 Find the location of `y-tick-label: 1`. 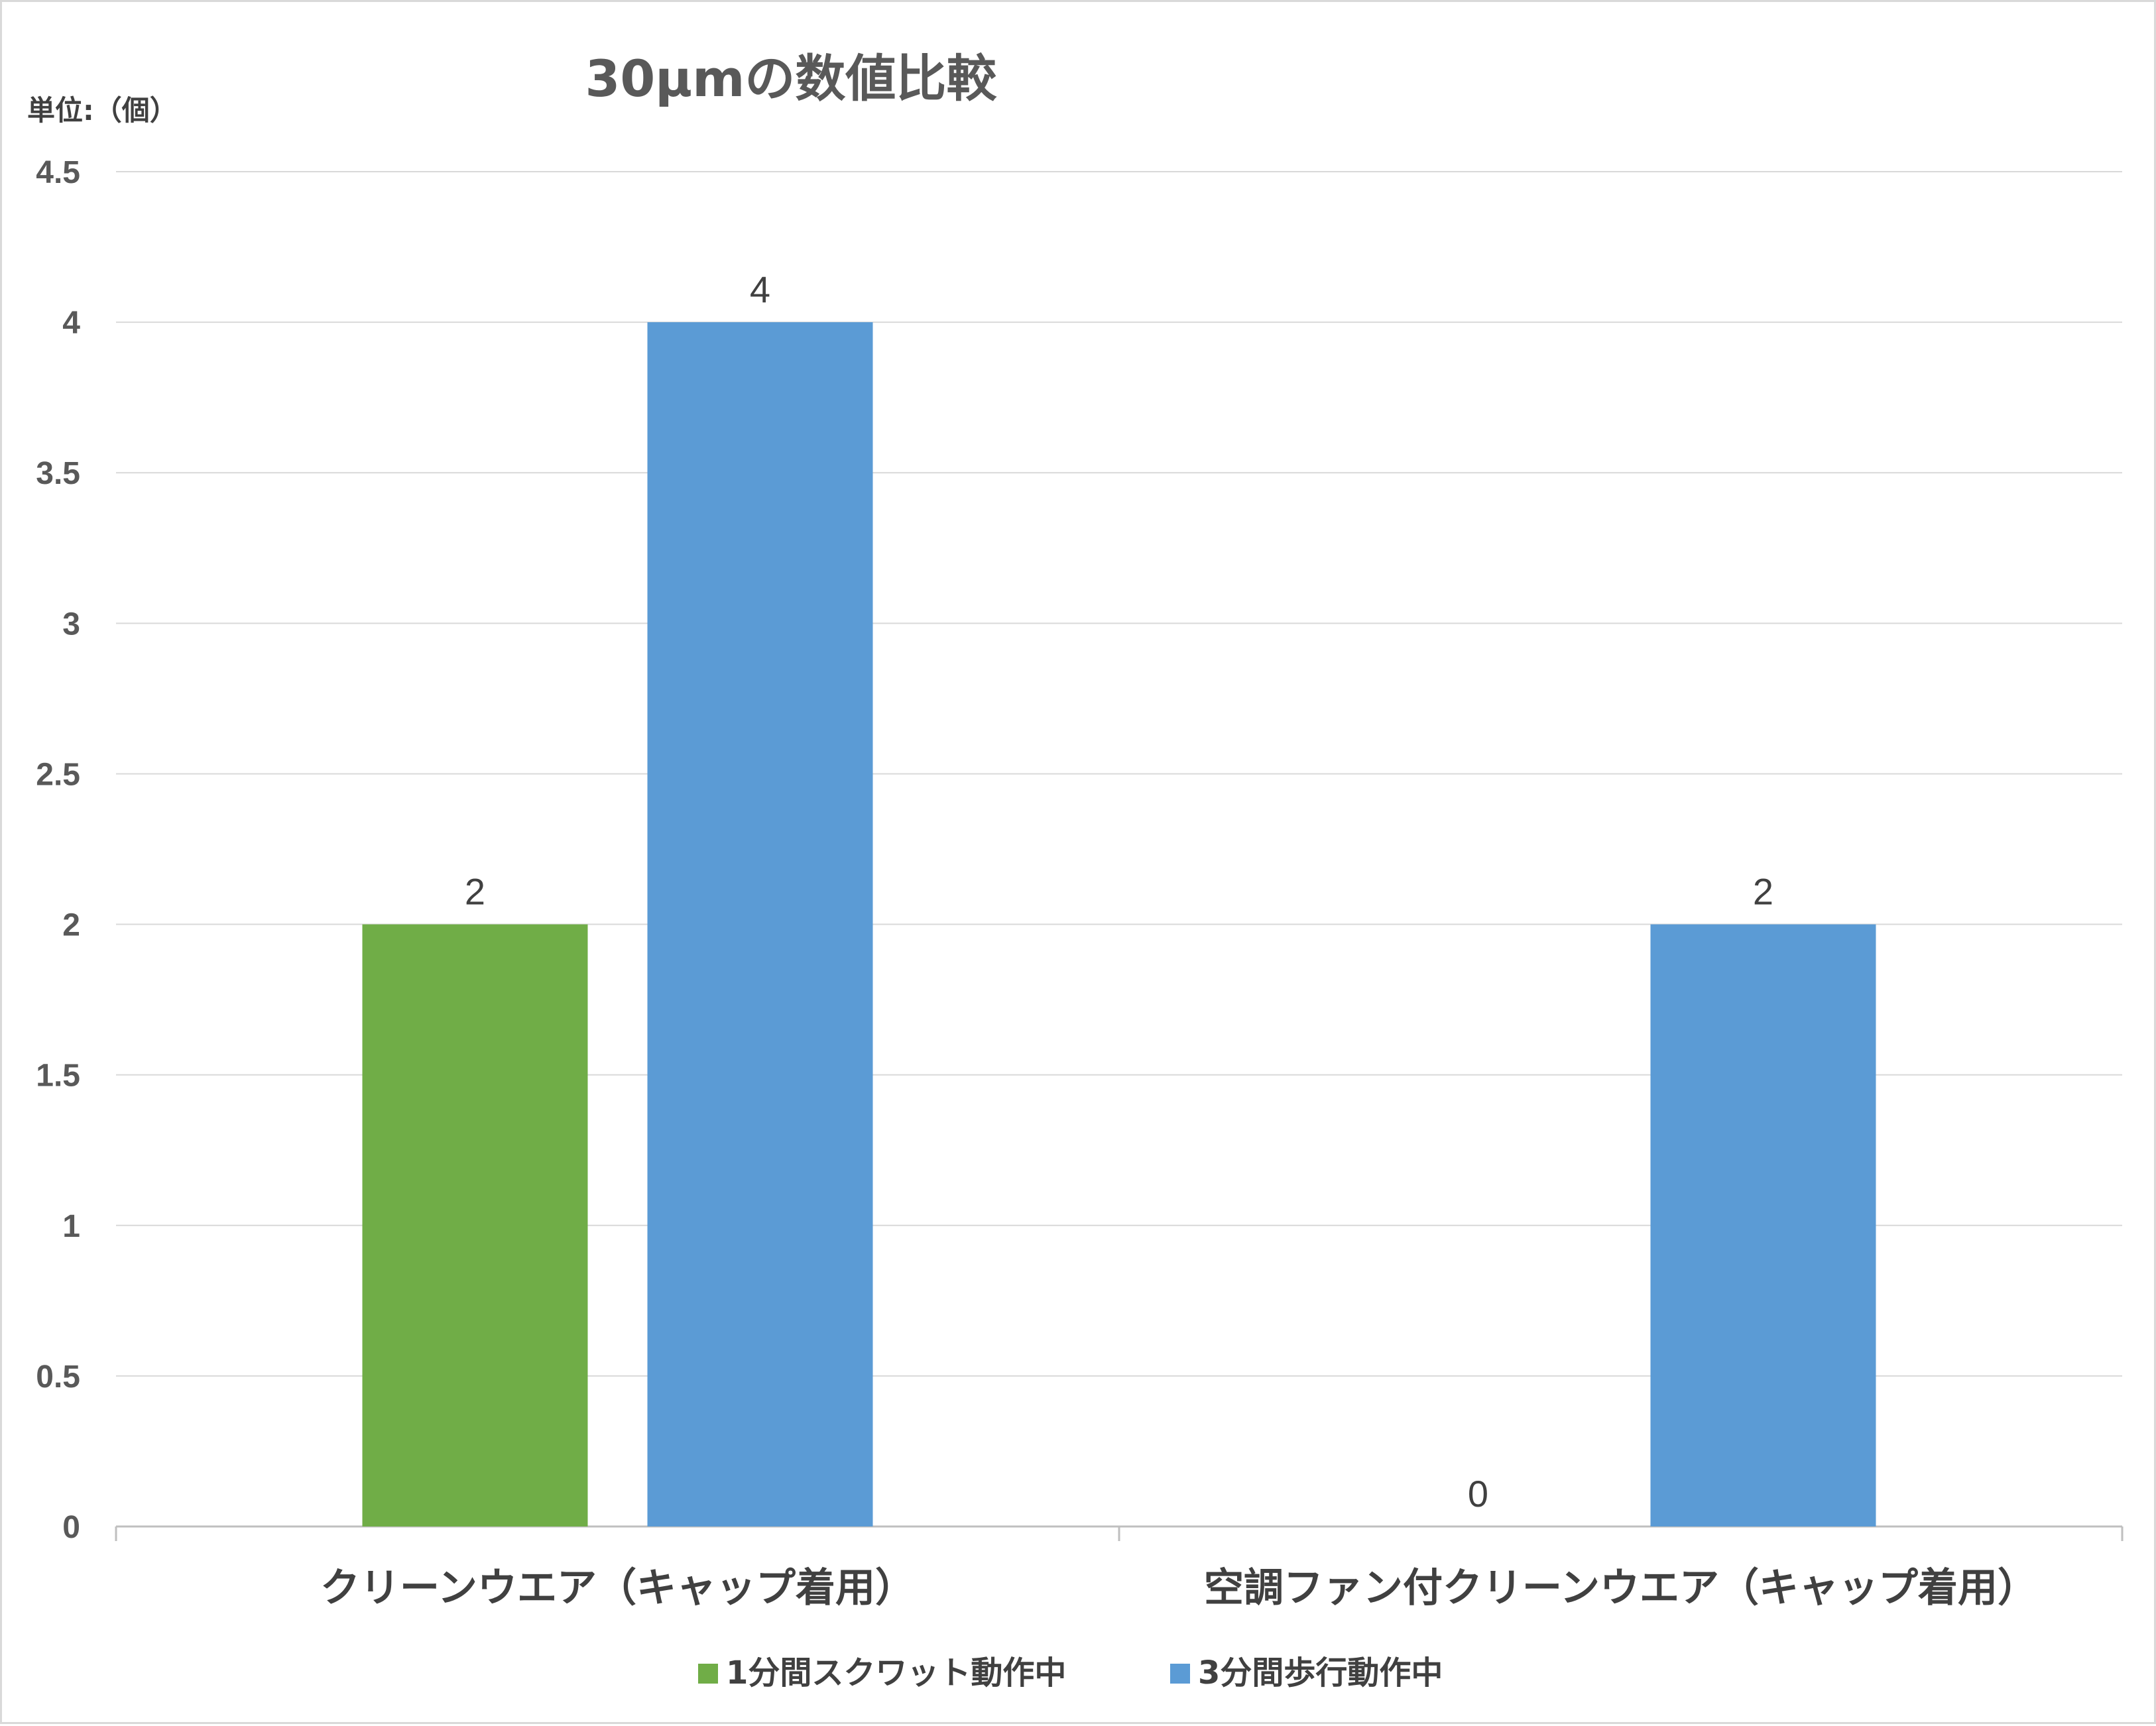

y-tick-label: 1 is located at coordinates (71, 1226).